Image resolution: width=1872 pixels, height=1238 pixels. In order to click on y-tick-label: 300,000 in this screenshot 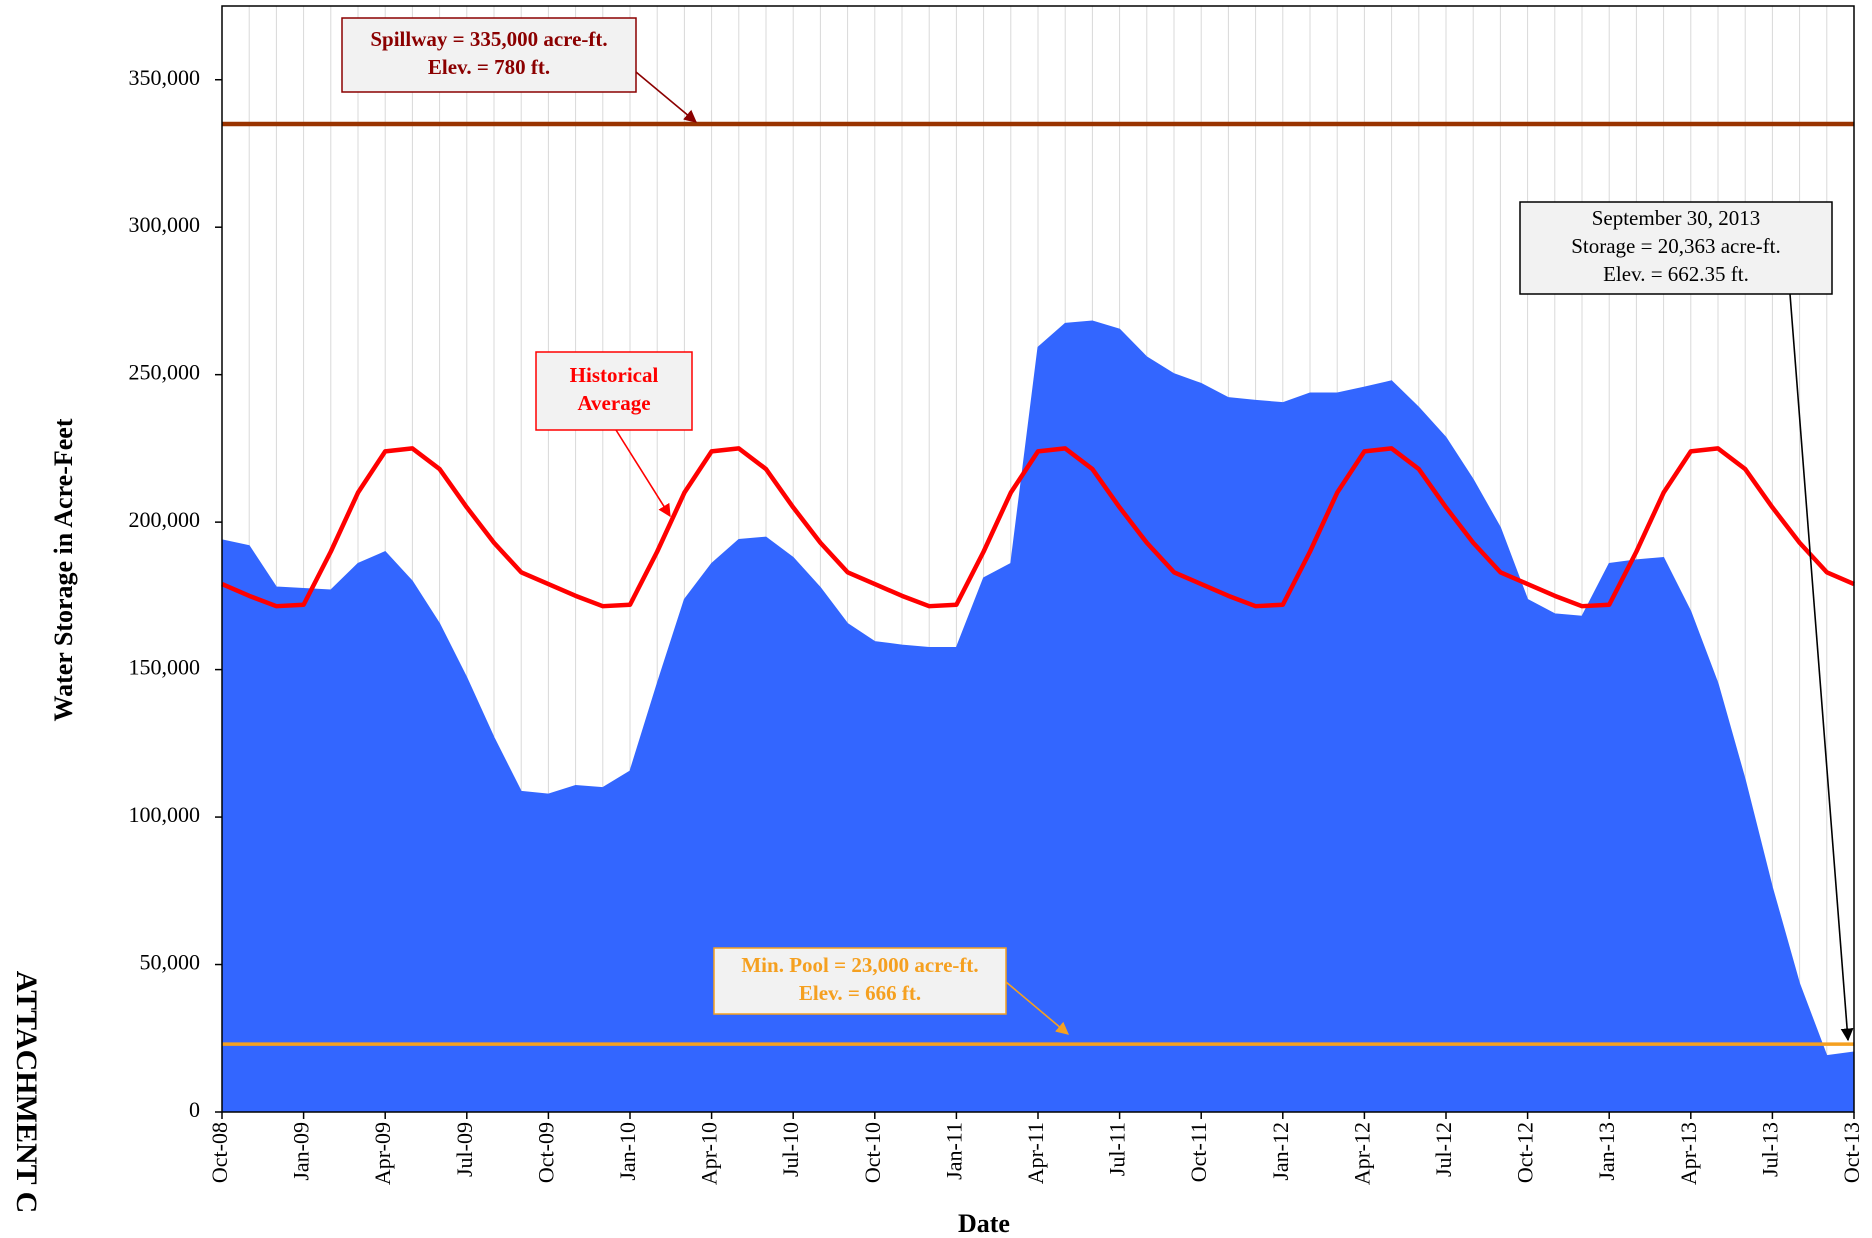, I will do `click(165, 224)`.